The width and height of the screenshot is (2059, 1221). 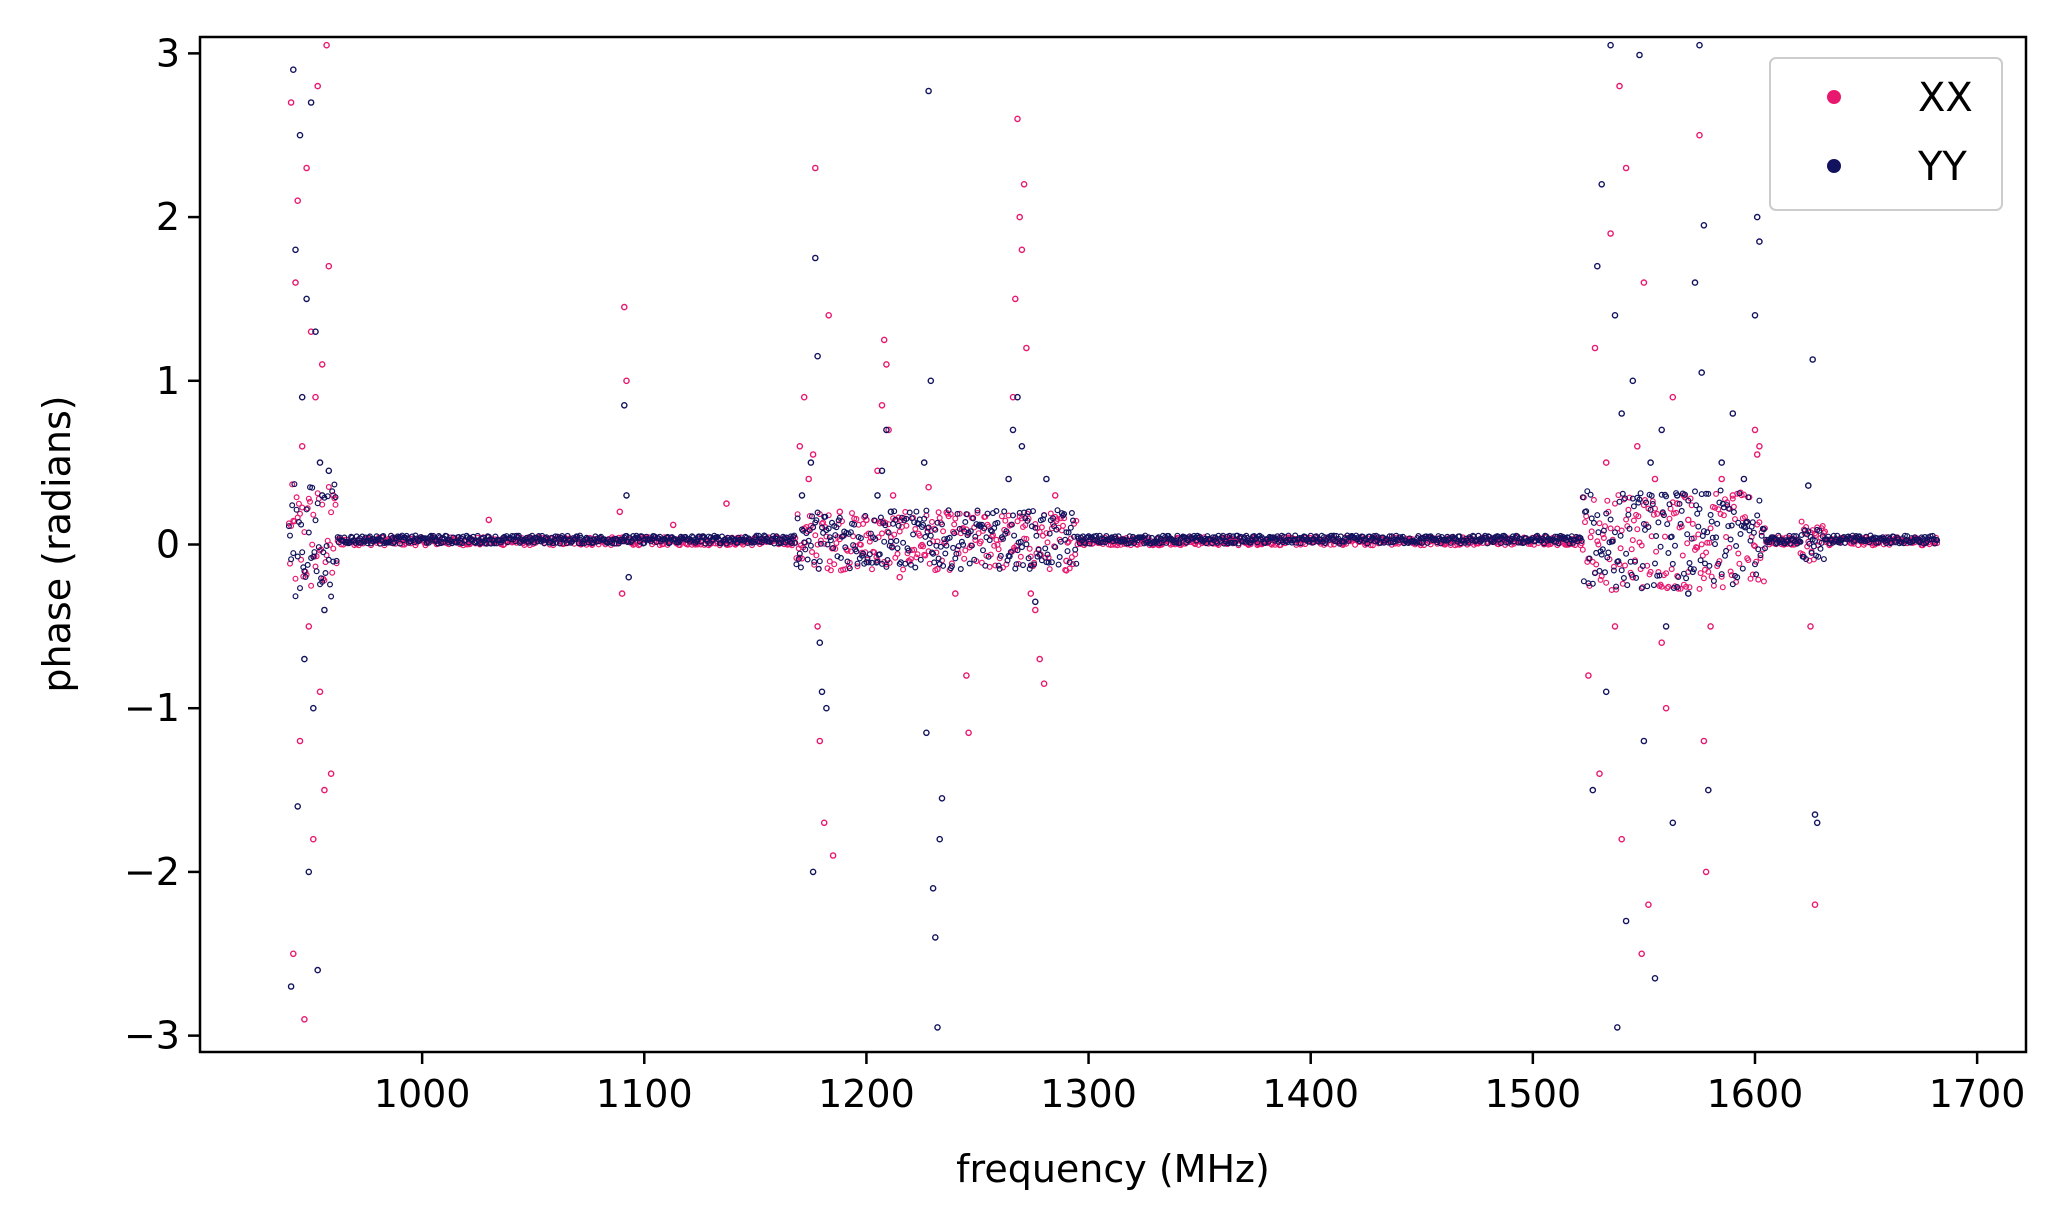 What do you see at coordinates (168, 53) in the screenshot?
I see `y-tick-label: 3` at bounding box center [168, 53].